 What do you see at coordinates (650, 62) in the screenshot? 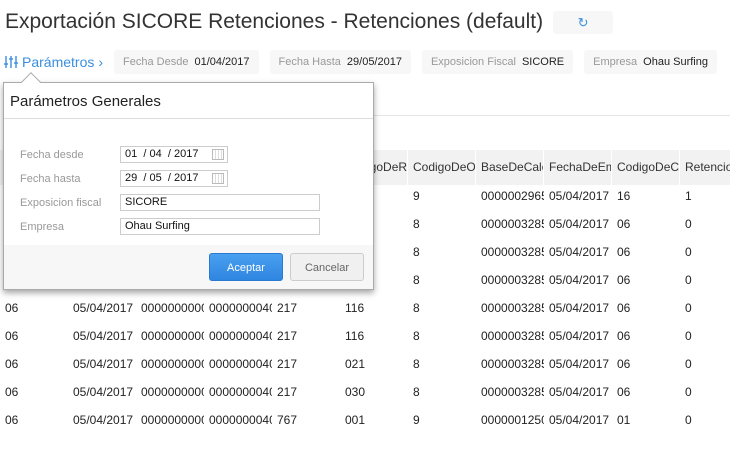
I see `filter-chip-empresa: Empresa Ohau Surfing` at bounding box center [650, 62].